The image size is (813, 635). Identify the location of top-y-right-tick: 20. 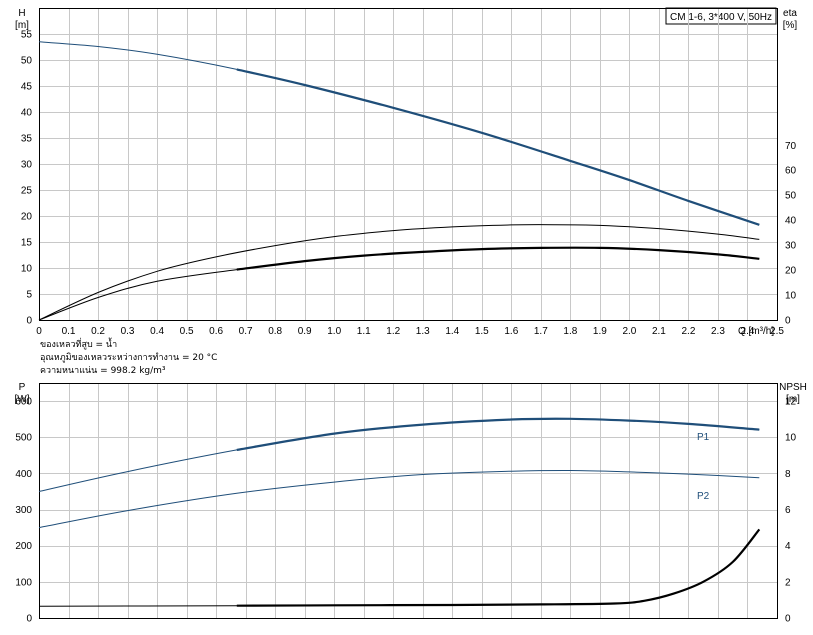
(791, 271).